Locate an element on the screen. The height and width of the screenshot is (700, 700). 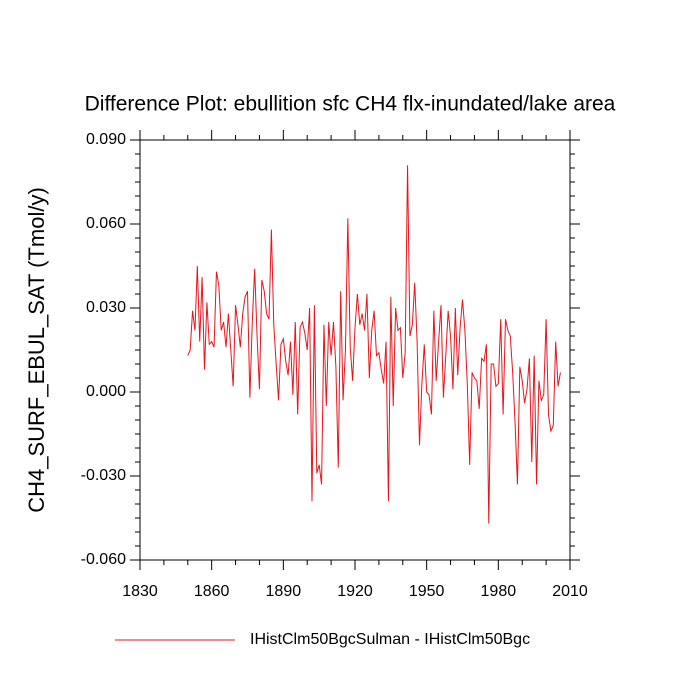
y-tick-label: 0.000 is located at coordinates (106, 391).